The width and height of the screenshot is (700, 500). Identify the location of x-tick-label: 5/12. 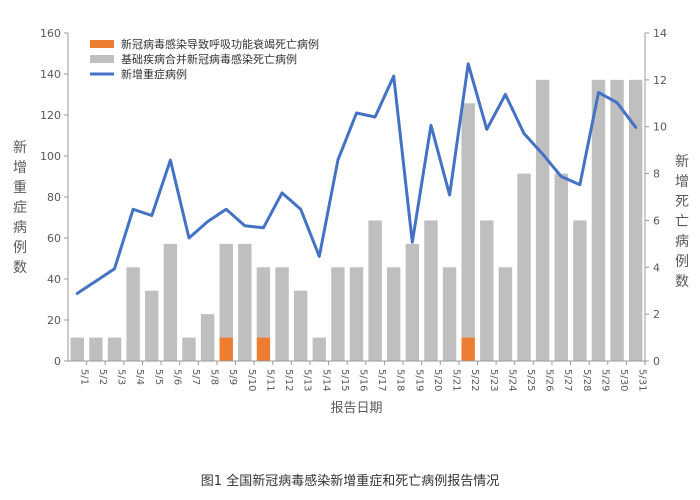
(288, 380).